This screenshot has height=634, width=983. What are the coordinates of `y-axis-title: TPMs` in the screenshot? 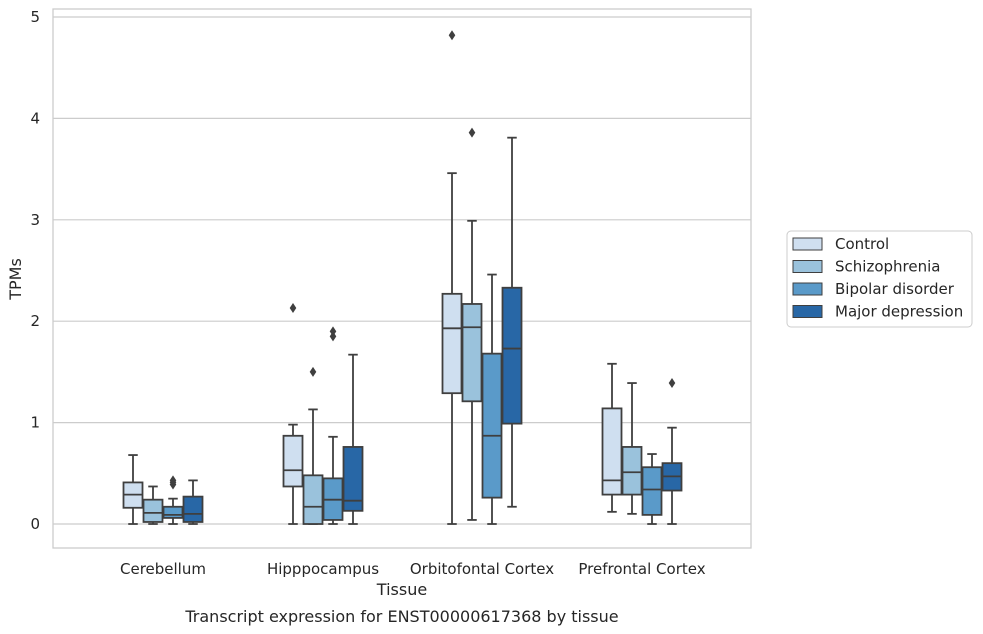 It's located at (15, 279).